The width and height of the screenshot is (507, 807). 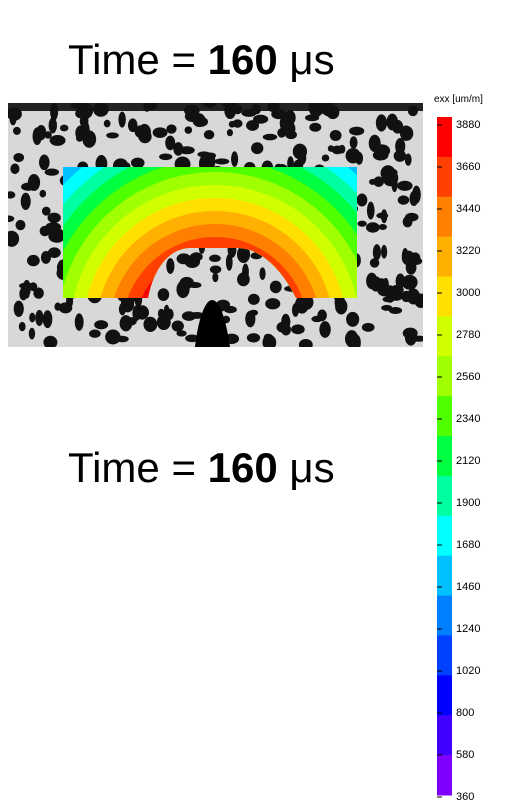 I want to click on colorbar-tick-label: 360, so click(x=465, y=797).